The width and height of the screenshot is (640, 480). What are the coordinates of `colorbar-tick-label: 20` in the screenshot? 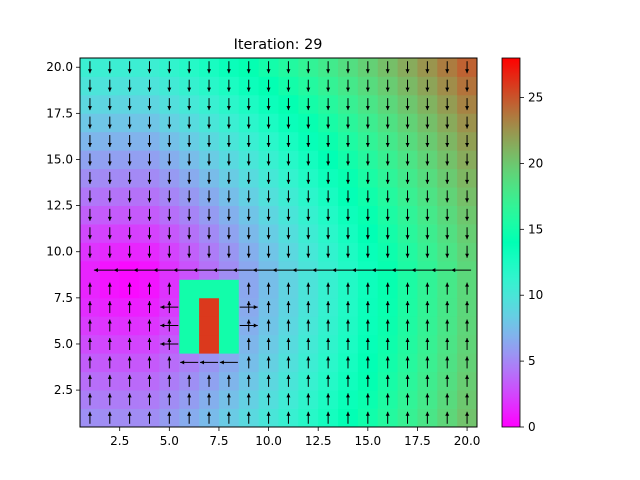 It's located at (535, 163).